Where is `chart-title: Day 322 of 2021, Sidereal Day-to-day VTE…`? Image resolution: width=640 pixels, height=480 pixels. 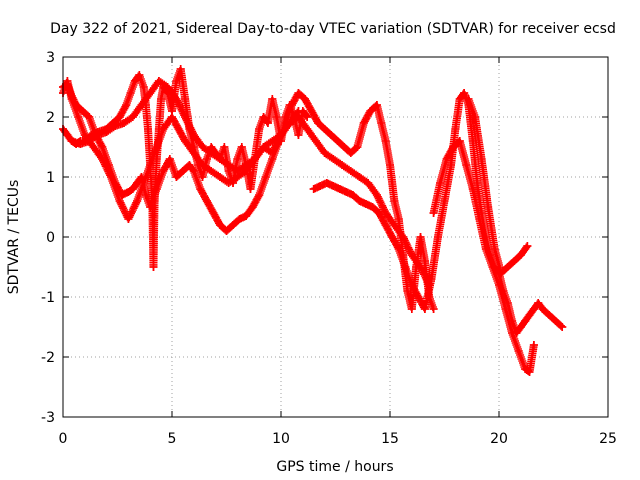 chart-title: Day 322 of 2021, Sidereal Day-to-day VTE… is located at coordinates (333, 29).